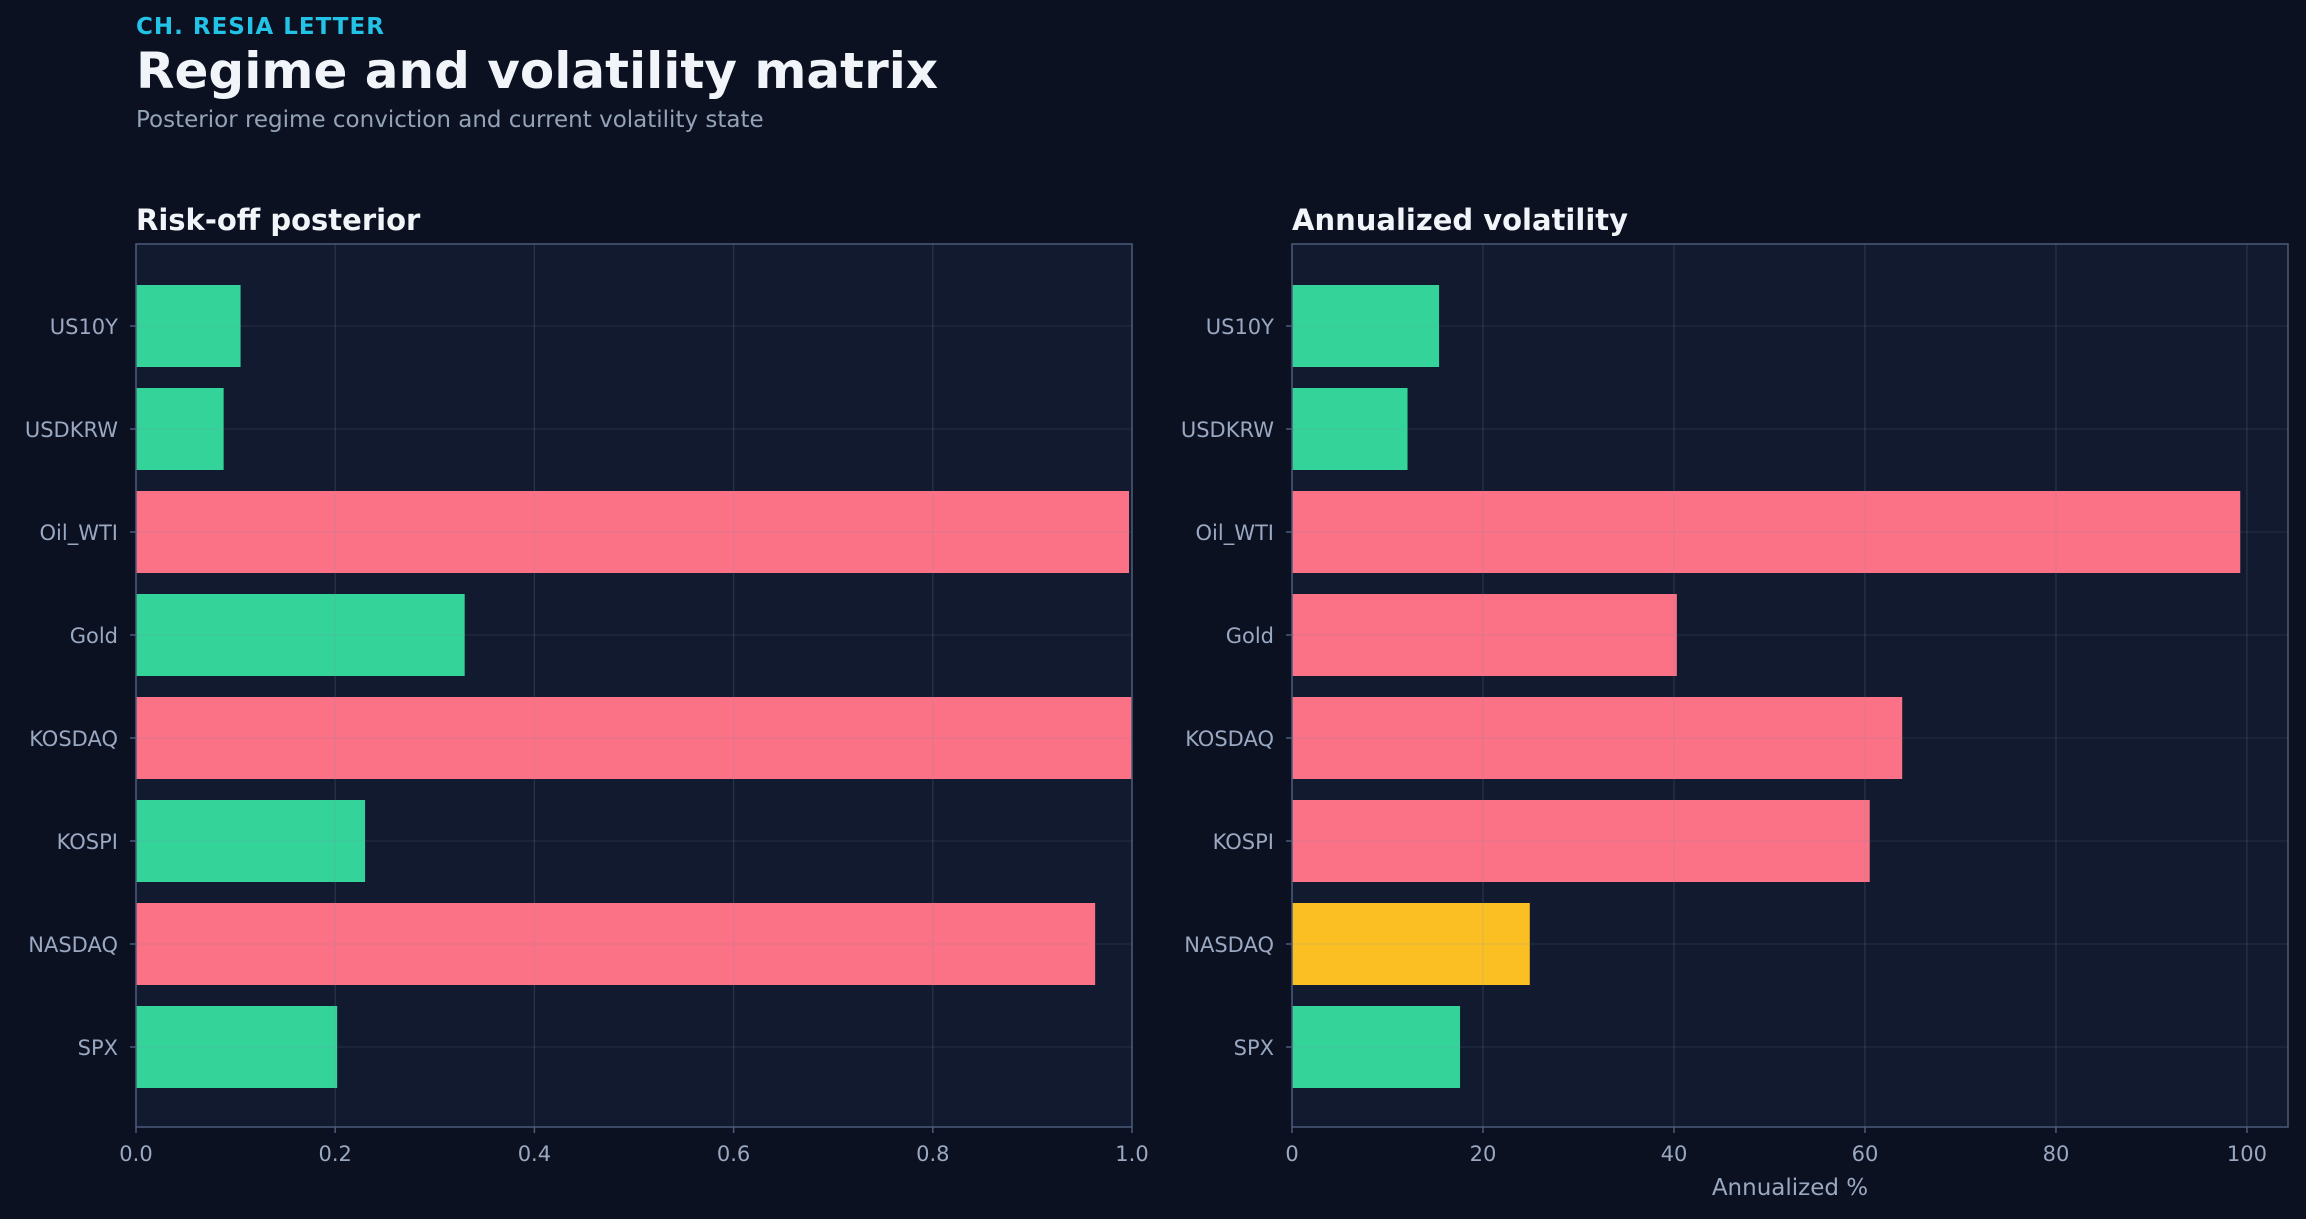  Describe the element at coordinates (1227, 430) in the screenshot. I see `chart2-category-label: USDKRW` at that location.